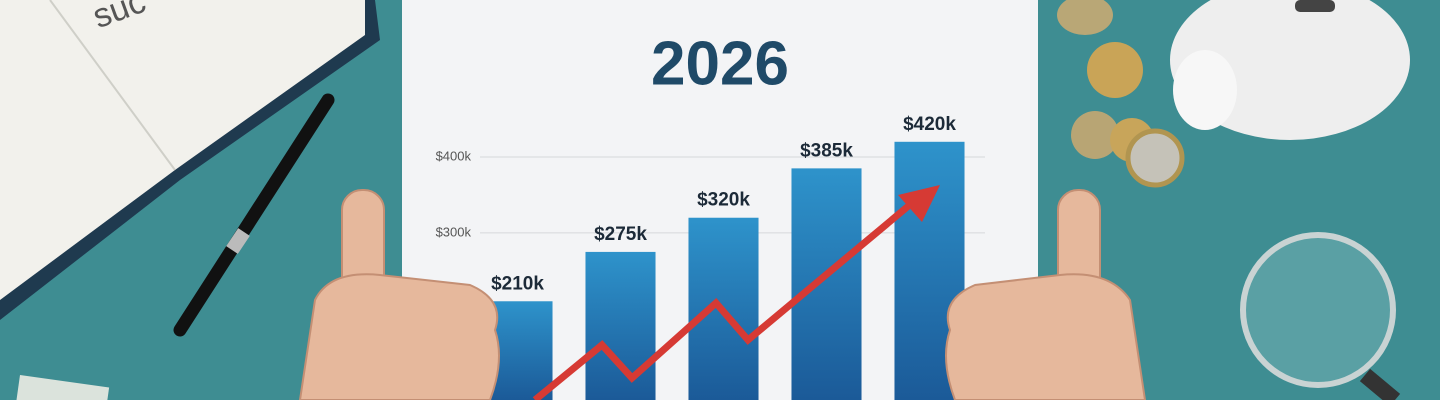 Image resolution: width=1440 pixels, height=405 pixels. What do you see at coordinates (454, 231) in the screenshot?
I see `y-tick-label: $300k` at bounding box center [454, 231].